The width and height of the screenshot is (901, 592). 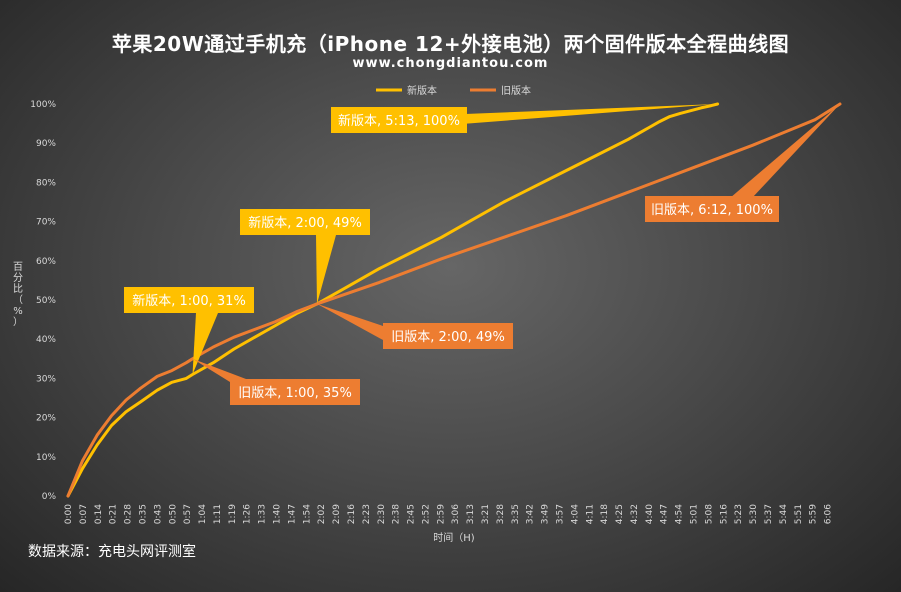 I want to click on x-tick-label: 4:04, so click(x=575, y=514).